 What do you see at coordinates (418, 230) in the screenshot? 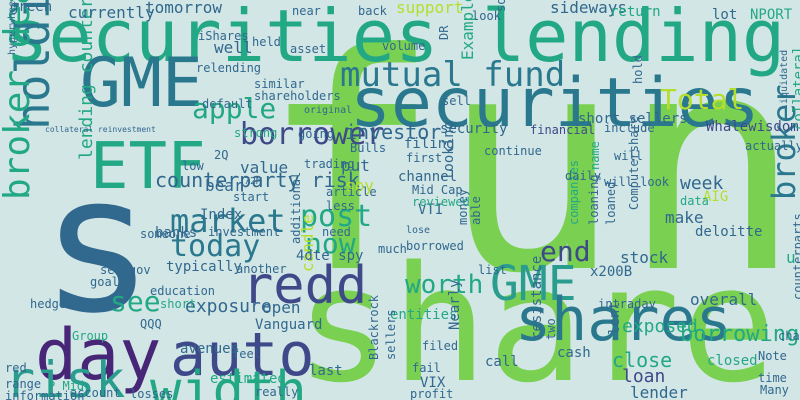
I see `word: lose` at bounding box center [418, 230].